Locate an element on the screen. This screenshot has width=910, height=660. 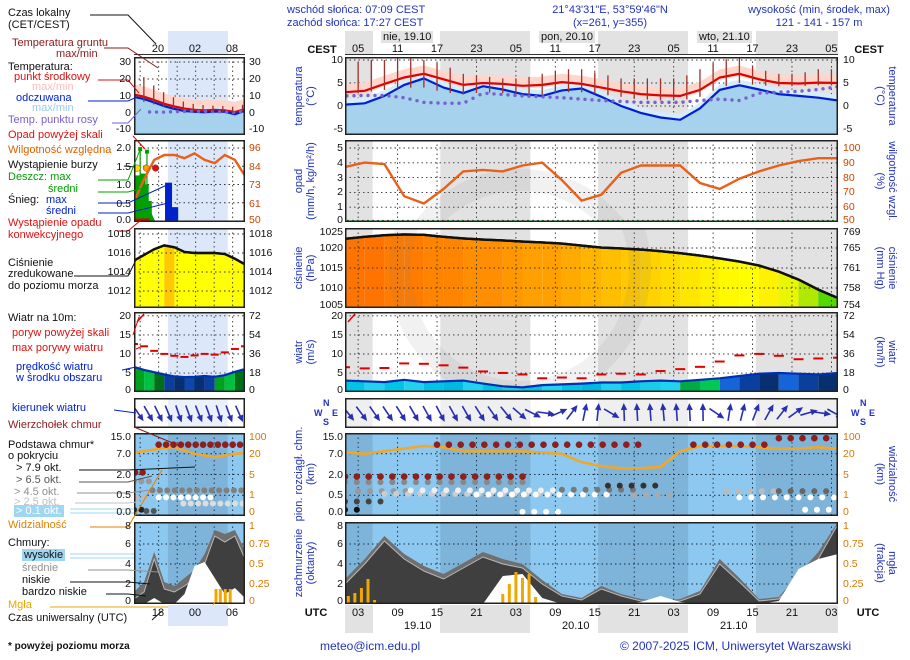
legend-pressure-3: do poziomu morza is located at coordinates (53, 286).